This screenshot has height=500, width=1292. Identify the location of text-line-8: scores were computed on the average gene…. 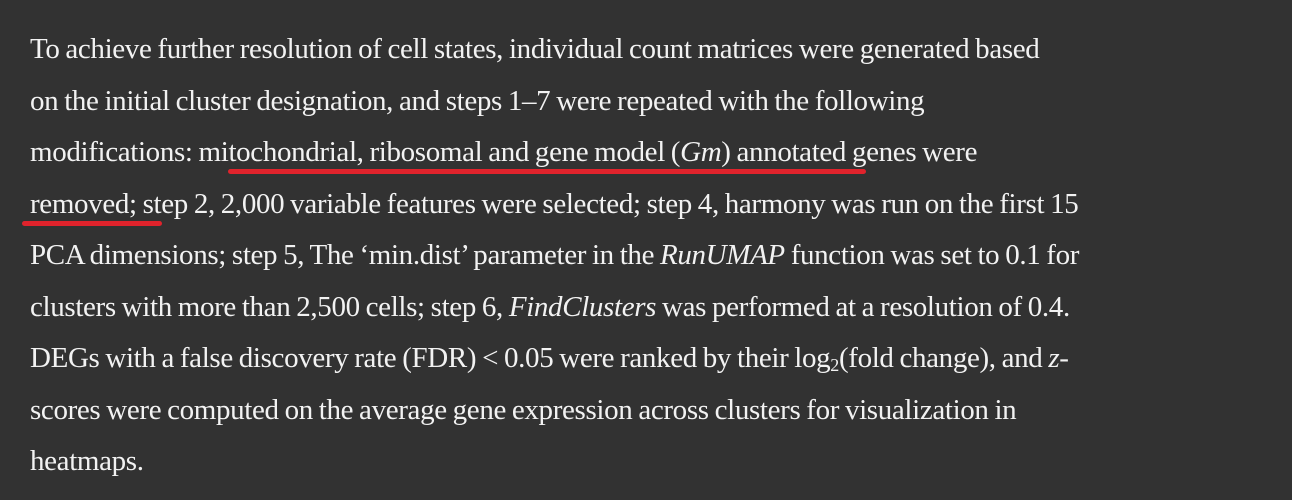
(523, 409).